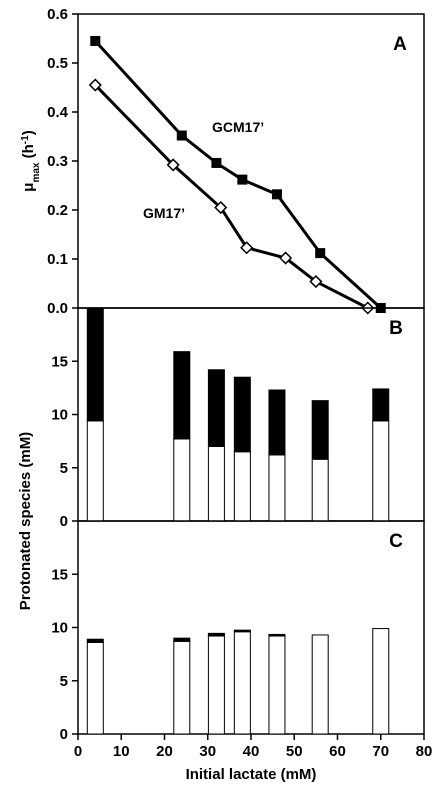 This screenshot has width=432, height=787. I want to click on x-tick-label: 50, so click(294, 751).